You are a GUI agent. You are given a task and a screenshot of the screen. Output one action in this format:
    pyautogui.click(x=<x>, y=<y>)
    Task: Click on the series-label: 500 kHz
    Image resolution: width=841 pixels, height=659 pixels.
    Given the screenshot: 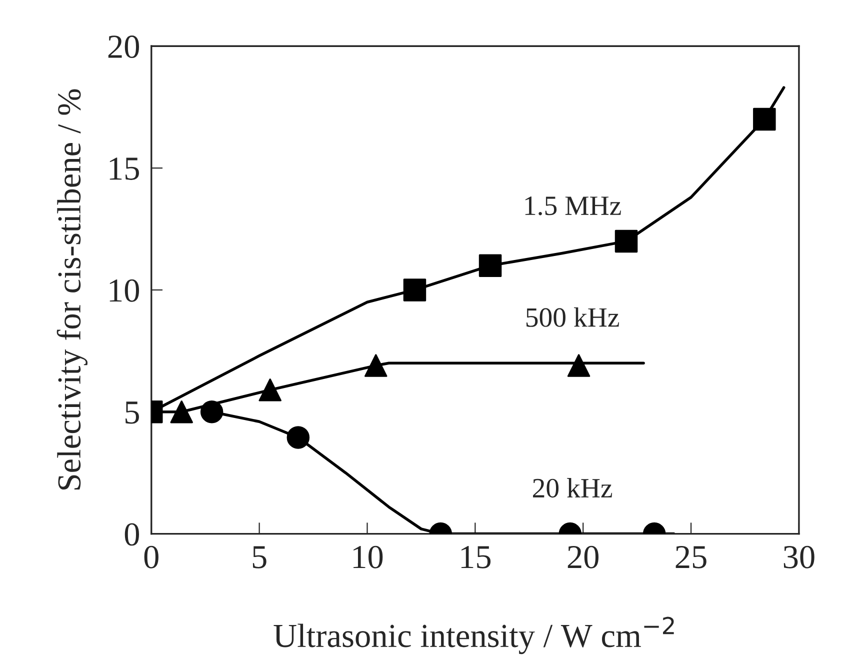 What is the action you would take?
    pyautogui.click(x=572, y=317)
    